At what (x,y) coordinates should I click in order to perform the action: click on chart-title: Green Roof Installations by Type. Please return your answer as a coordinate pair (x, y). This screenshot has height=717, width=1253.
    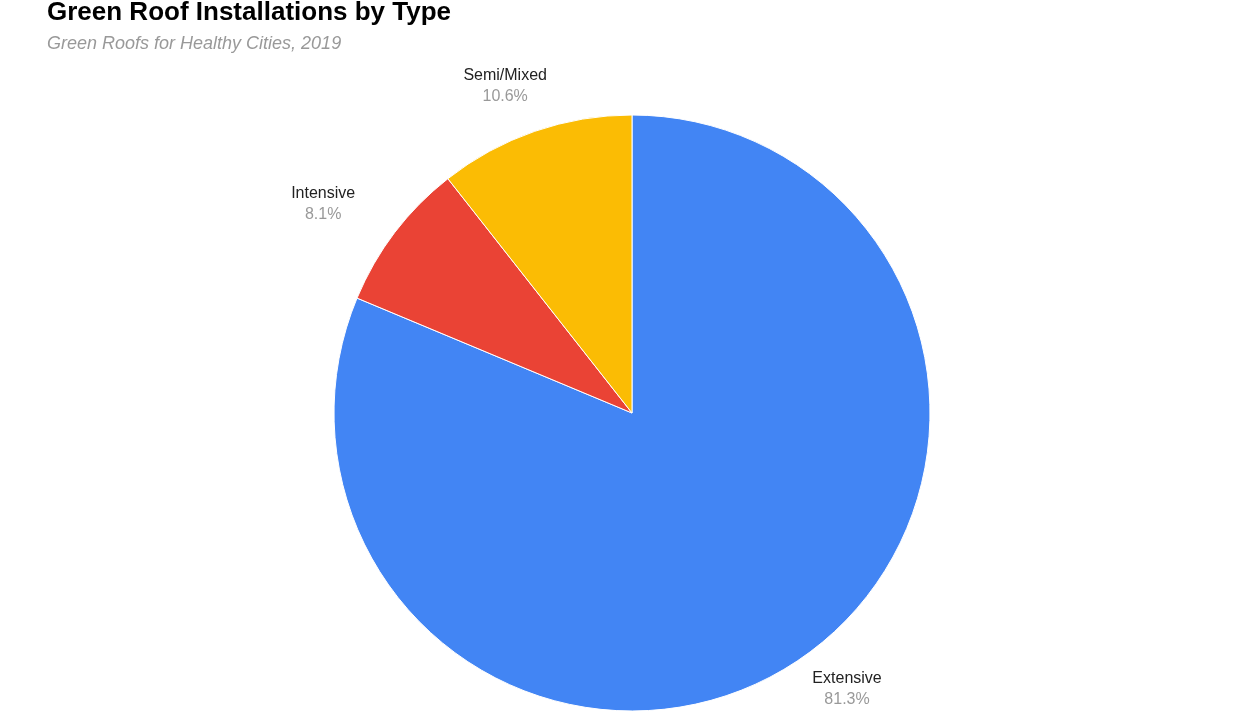
    Looking at the image, I should click on (249, 13).